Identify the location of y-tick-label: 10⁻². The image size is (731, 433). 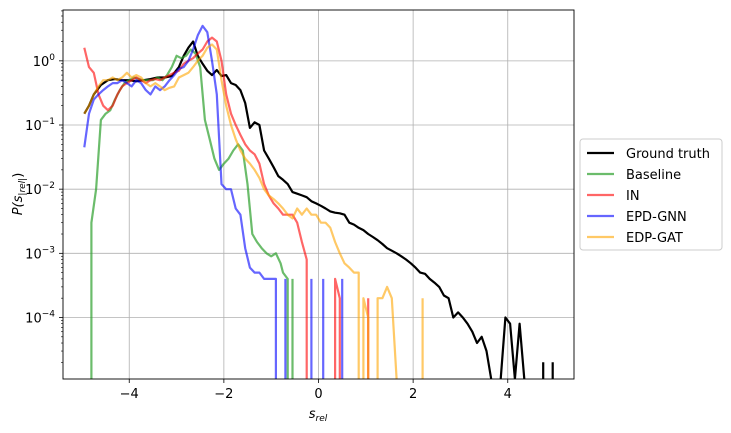
(40, 189).